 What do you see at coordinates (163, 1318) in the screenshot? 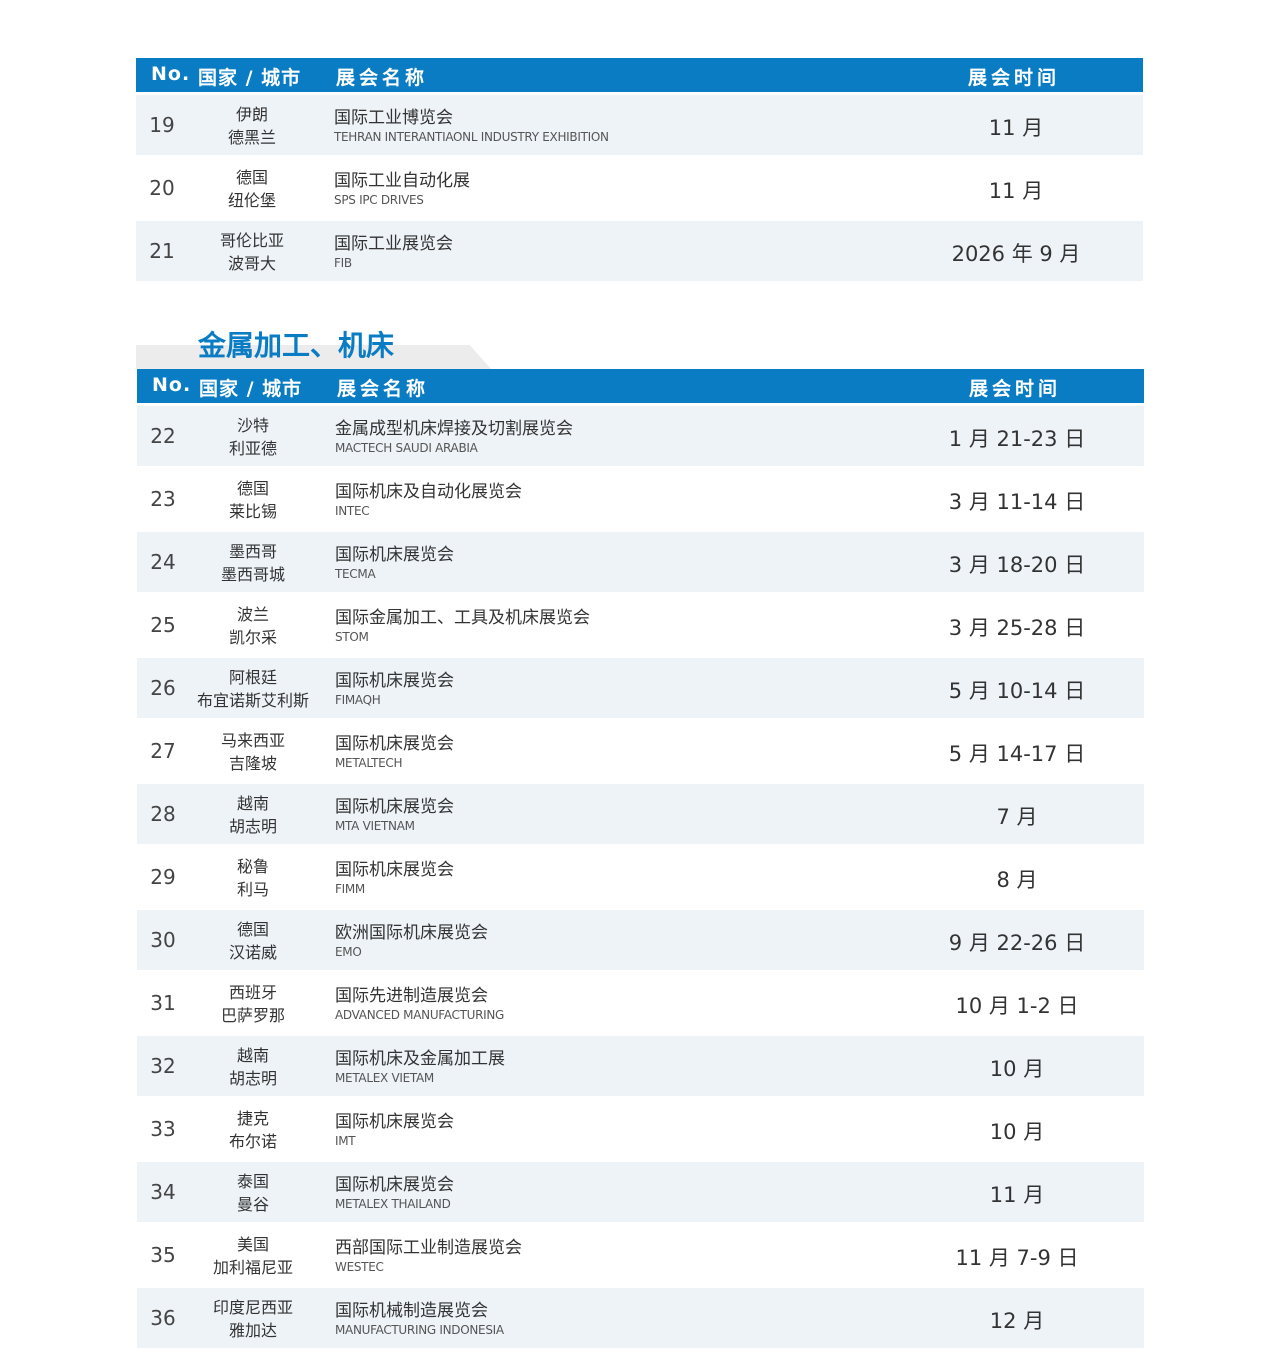
I see `row-number: 36` at bounding box center [163, 1318].